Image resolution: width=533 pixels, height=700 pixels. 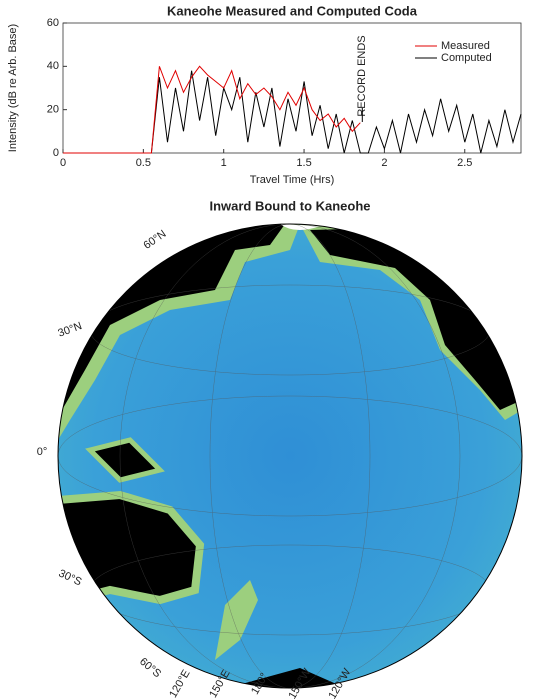 I want to click on legend-label: Computed, so click(x=466, y=58).